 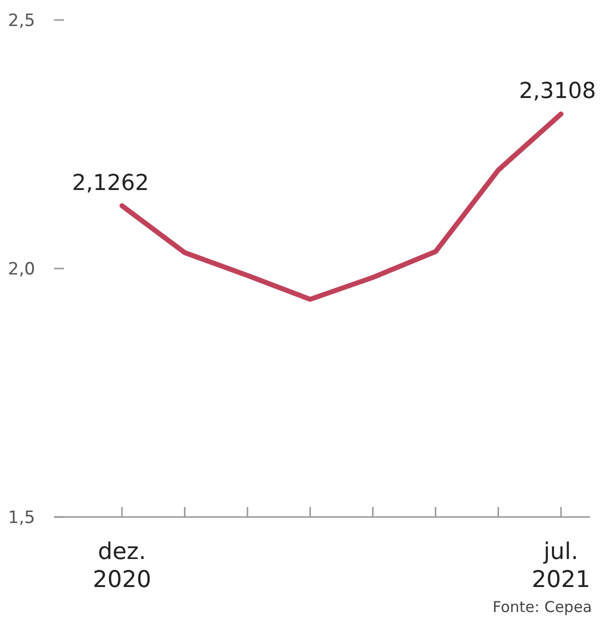 I want to click on x-tick-label: jul. 2021, so click(x=561, y=566).